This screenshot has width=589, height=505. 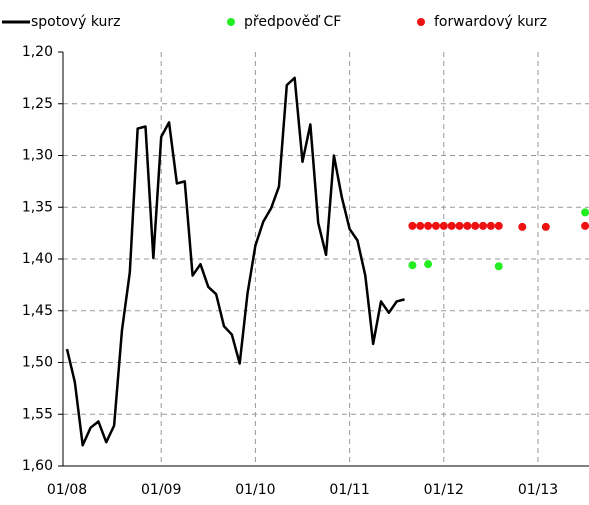 I want to click on y-tick-label: 1,35, so click(x=37, y=207).